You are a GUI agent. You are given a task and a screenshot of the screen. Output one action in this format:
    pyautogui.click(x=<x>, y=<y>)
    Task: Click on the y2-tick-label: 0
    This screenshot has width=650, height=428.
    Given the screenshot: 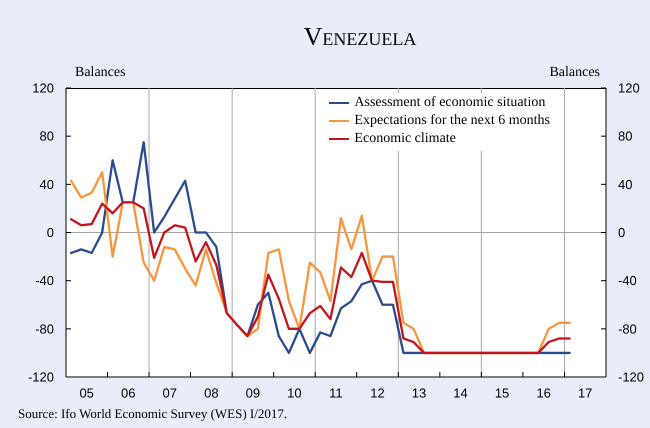 What is the action you would take?
    pyautogui.click(x=622, y=232)
    